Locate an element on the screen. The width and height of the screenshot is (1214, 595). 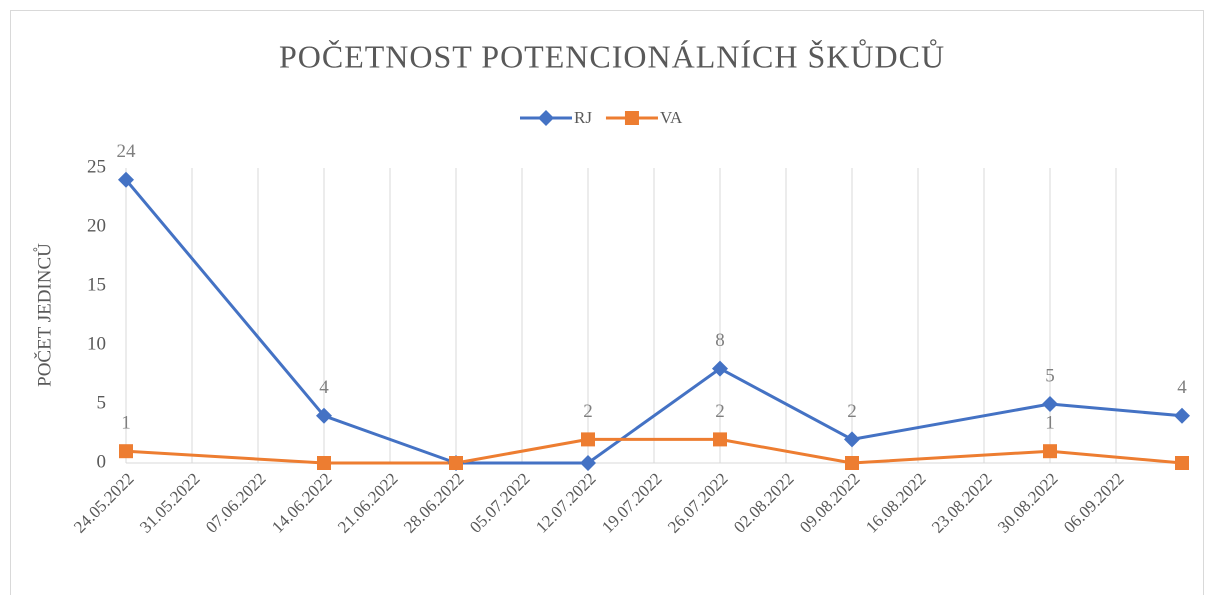
legend-label: RJ is located at coordinates (583, 117).